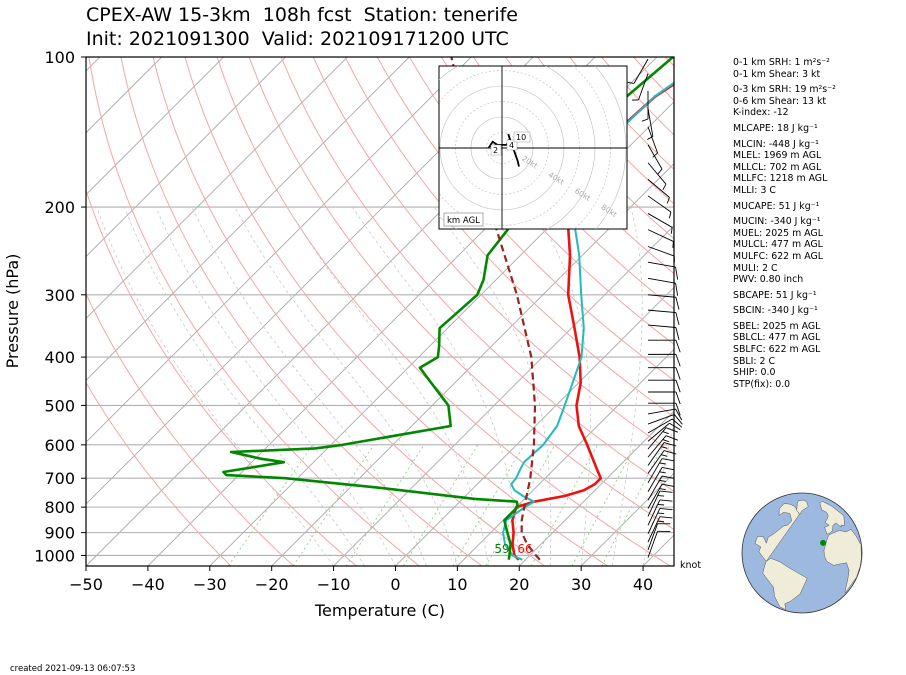 This screenshot has width=906, height=675. I want to click on series-temperature-line, so click(592, 321).